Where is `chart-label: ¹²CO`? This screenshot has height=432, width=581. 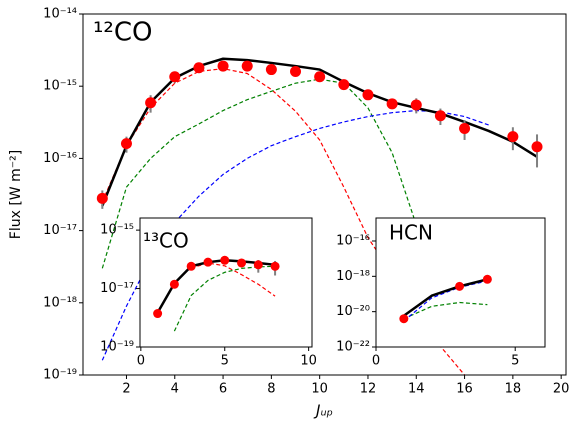 chart-label: ¹²CO is located at coordinates (122, 33).